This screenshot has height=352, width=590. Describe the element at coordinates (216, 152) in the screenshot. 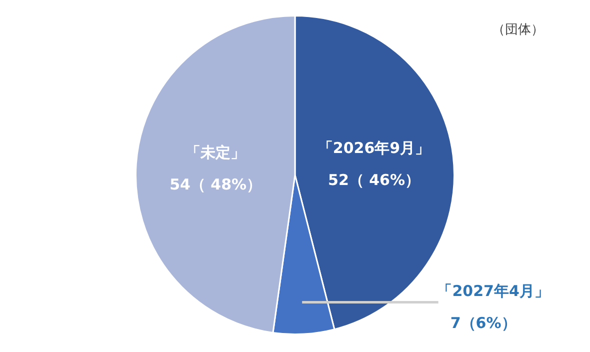

I see `slice-label: 「未定」` at that location.